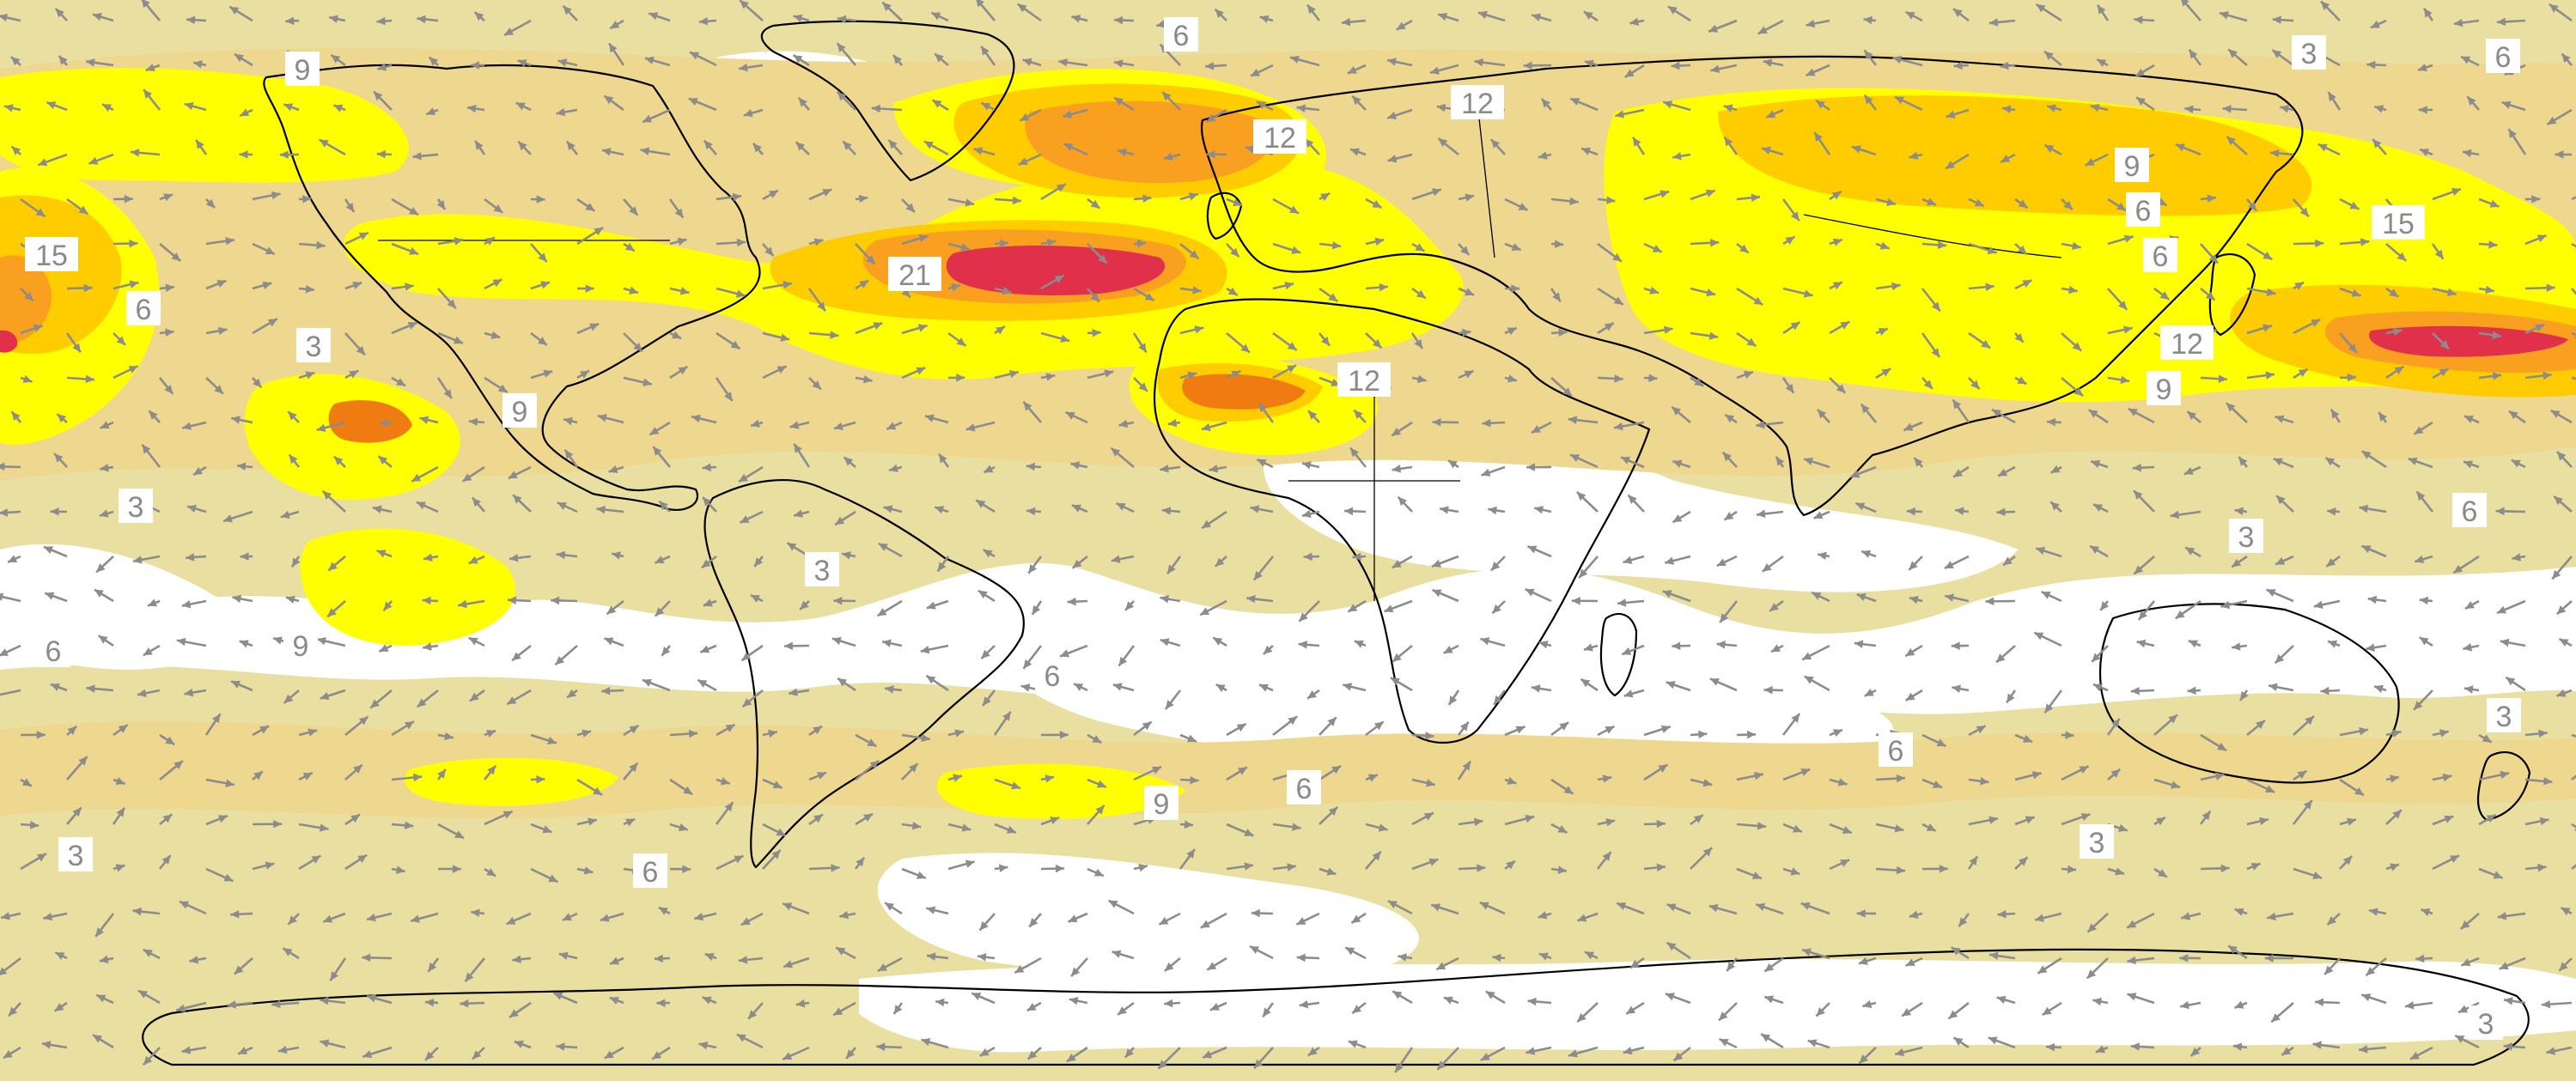  I want to click on contour-low-antarctic, so click(1717, 1006).